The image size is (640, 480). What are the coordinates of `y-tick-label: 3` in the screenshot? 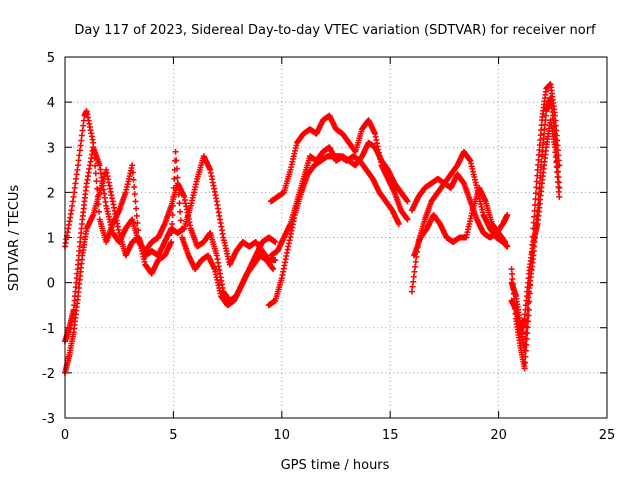 It's located at (51, 148).